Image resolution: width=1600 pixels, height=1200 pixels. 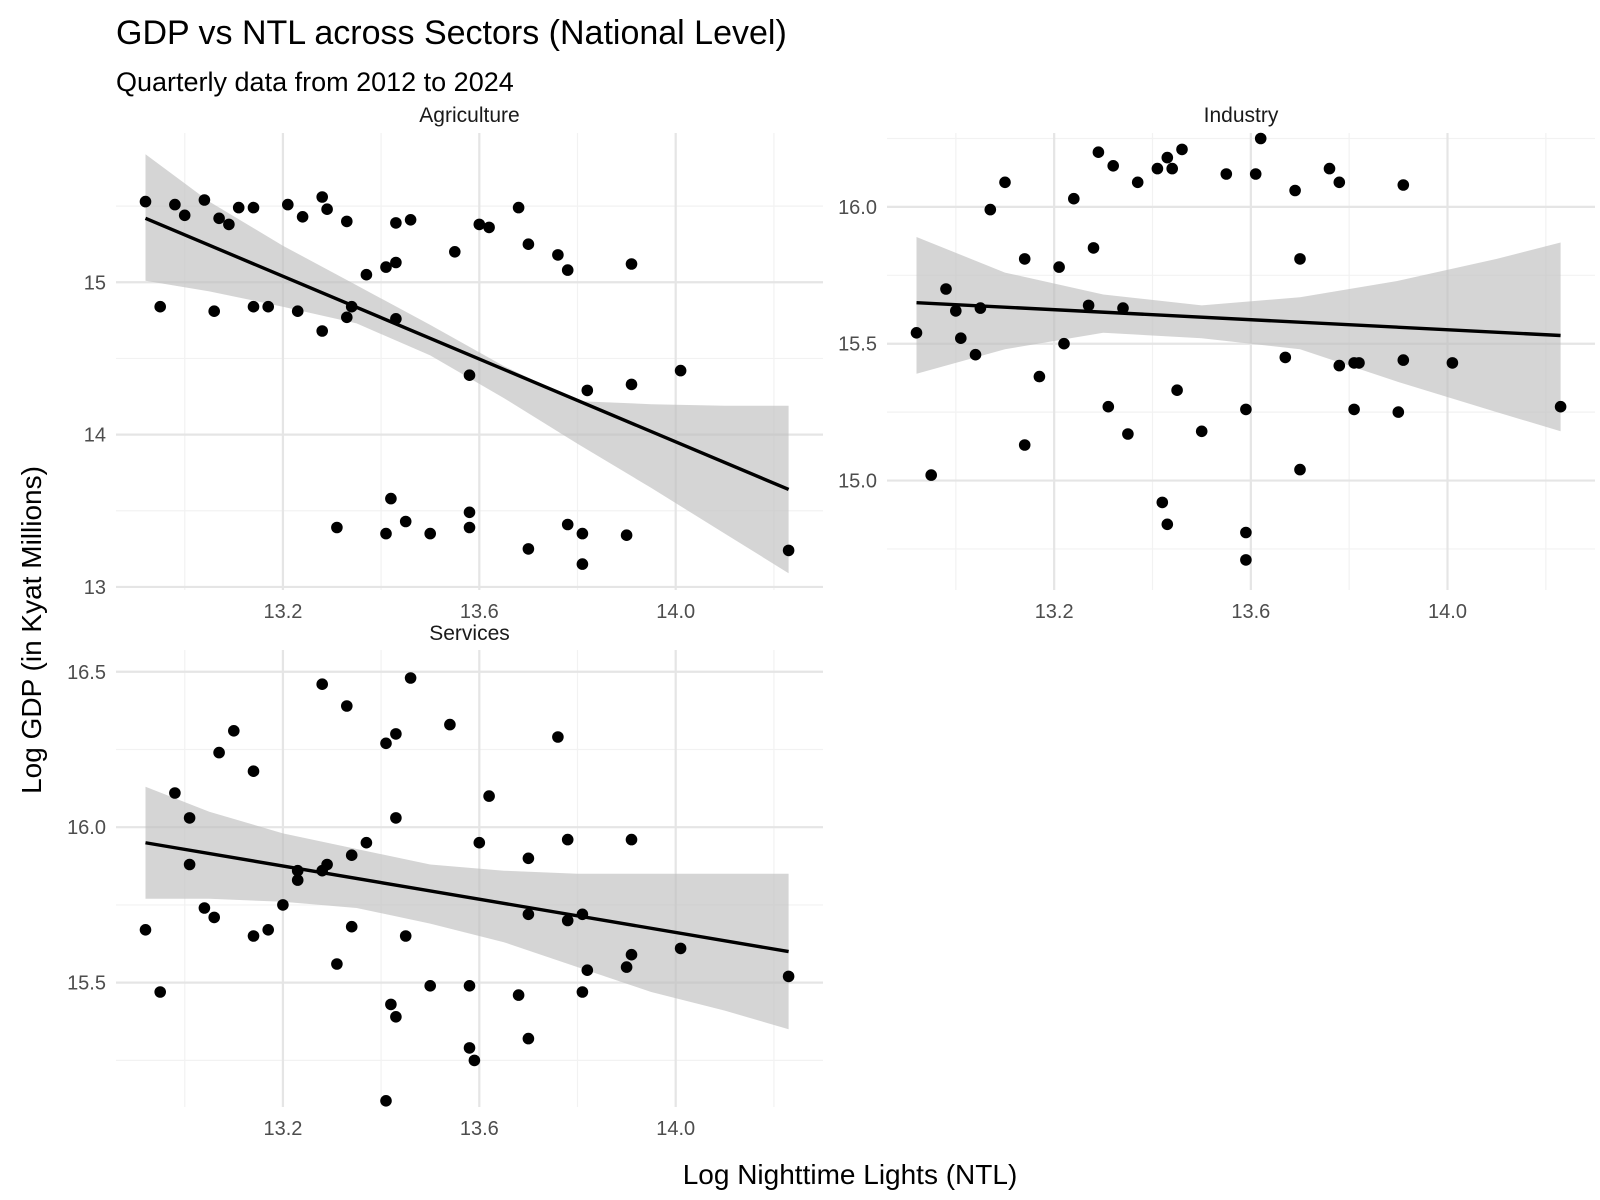 I want to click on y-tick-label: 15.0, so click(x=857, y=482).